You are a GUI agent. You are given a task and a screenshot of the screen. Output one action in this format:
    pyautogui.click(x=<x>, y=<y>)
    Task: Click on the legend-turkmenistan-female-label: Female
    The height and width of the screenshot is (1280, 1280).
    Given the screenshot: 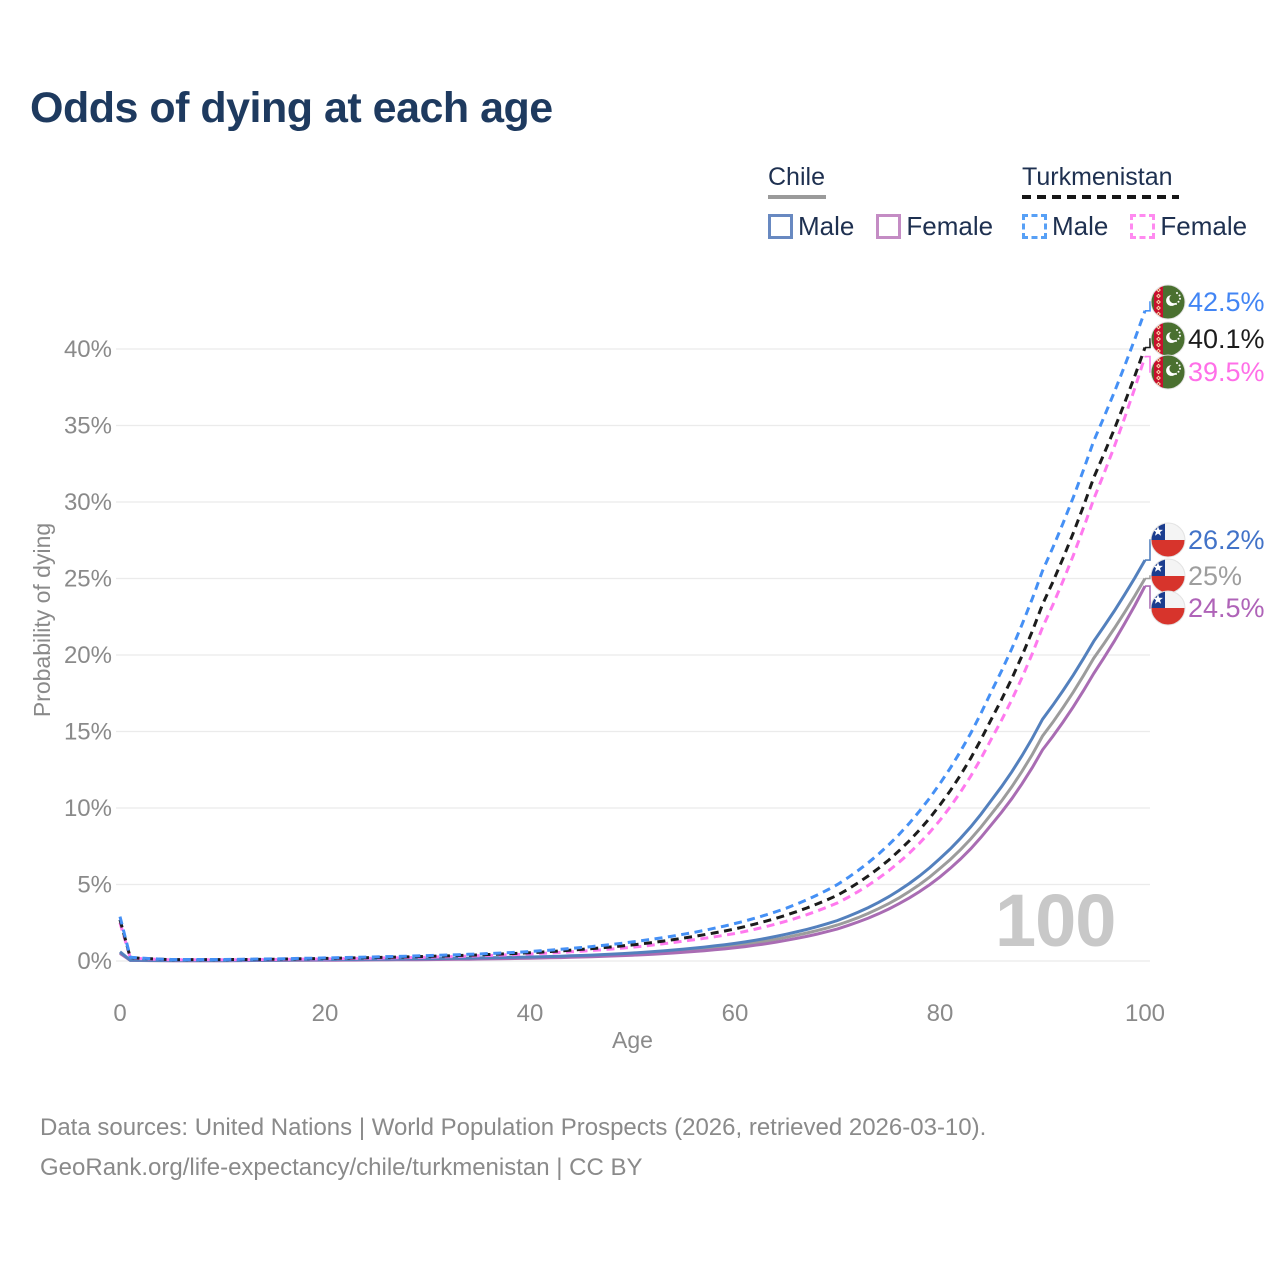 What is the action you would take?
    pyautogui.click(x=1204, y=226)
    